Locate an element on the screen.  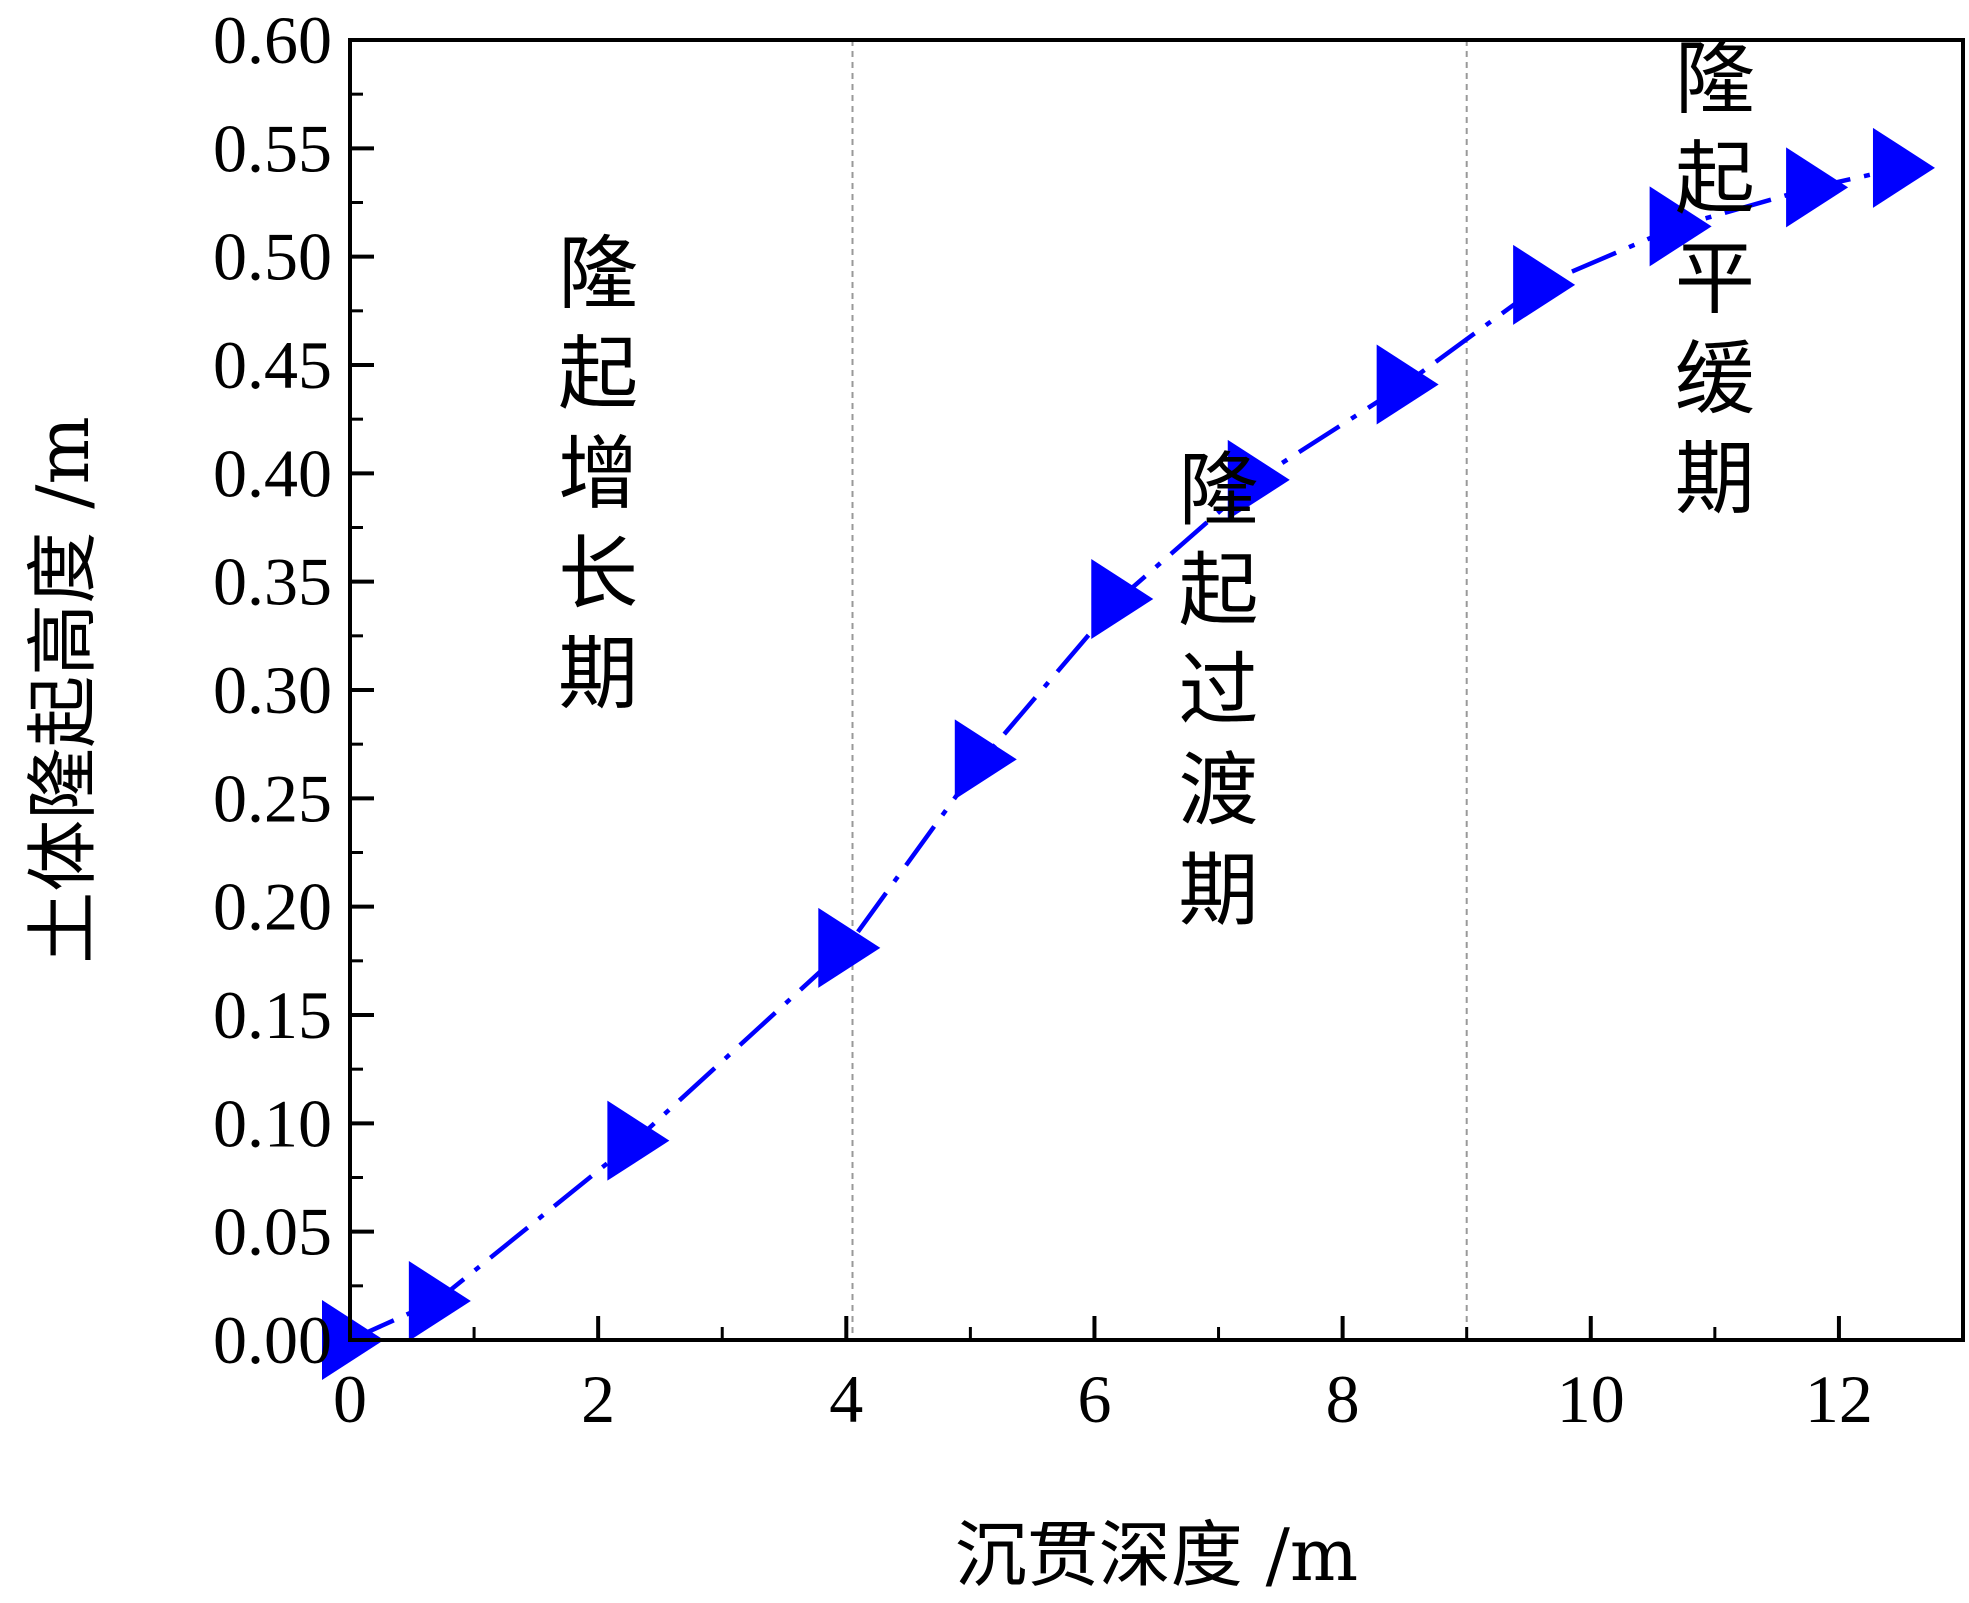
x-tick-label: 12 is located at coordinates (1839, 1399).